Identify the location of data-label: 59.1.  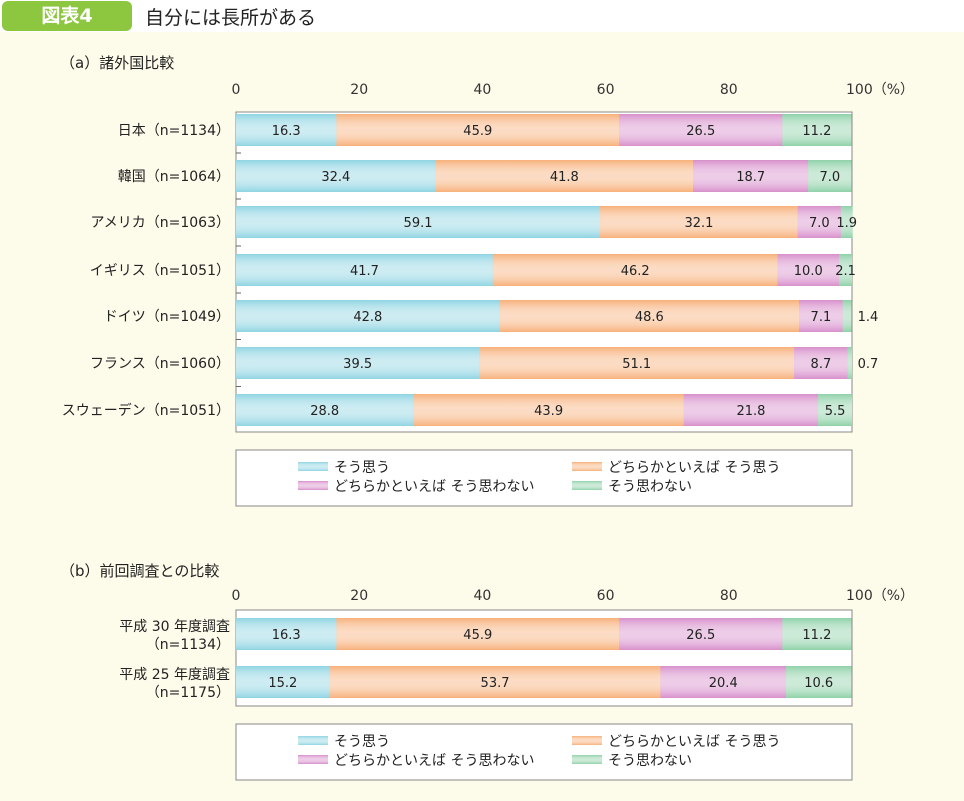
(418, 223).